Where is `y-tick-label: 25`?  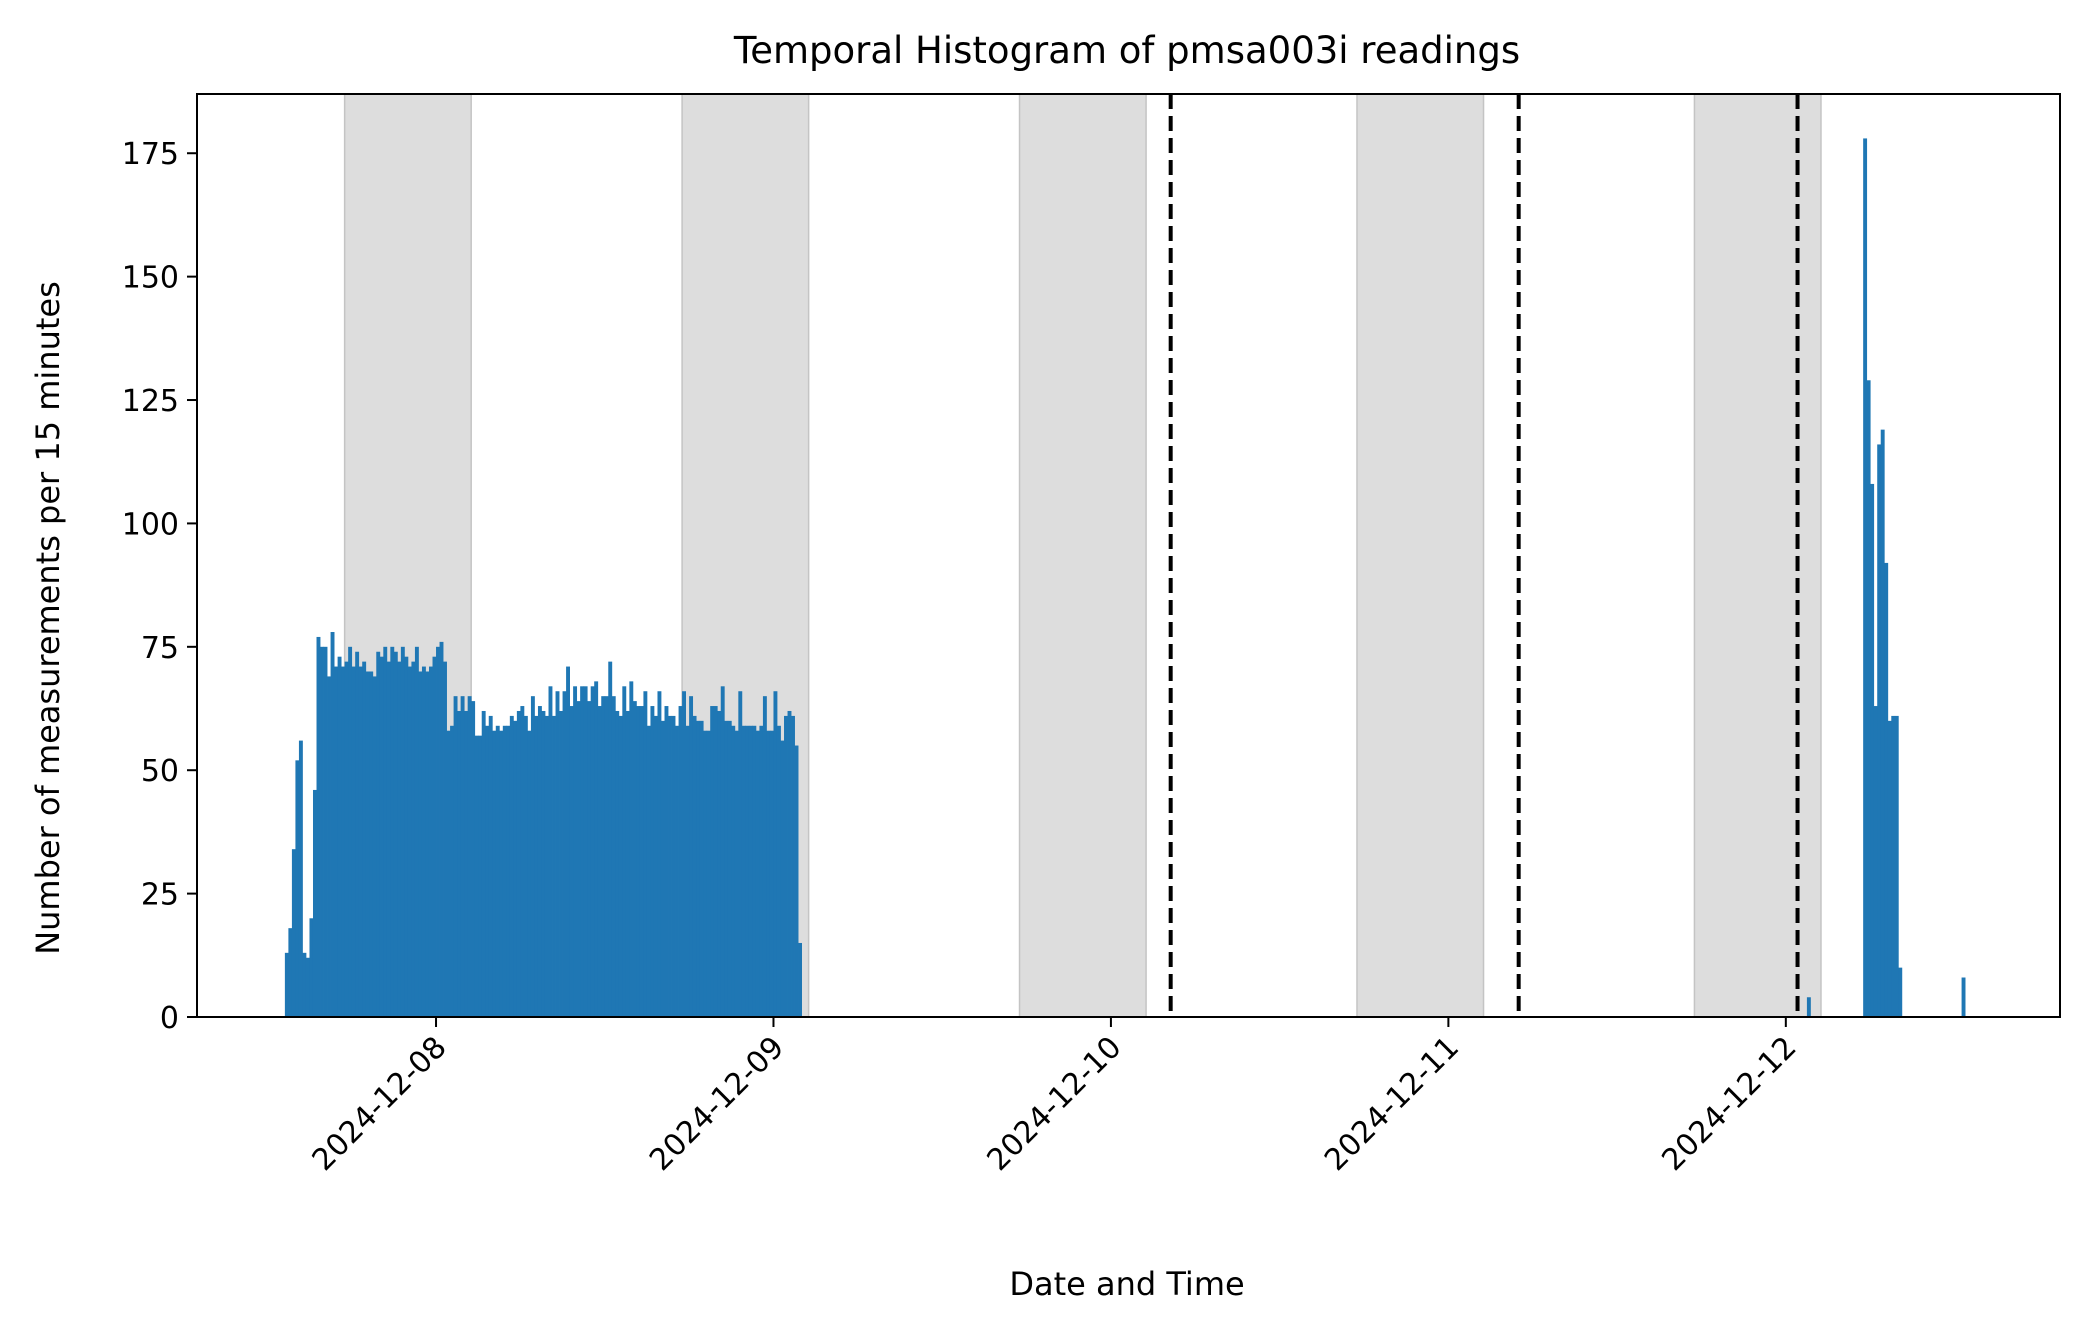
y-tick-label: 25 is located at coordinates (160, 895).